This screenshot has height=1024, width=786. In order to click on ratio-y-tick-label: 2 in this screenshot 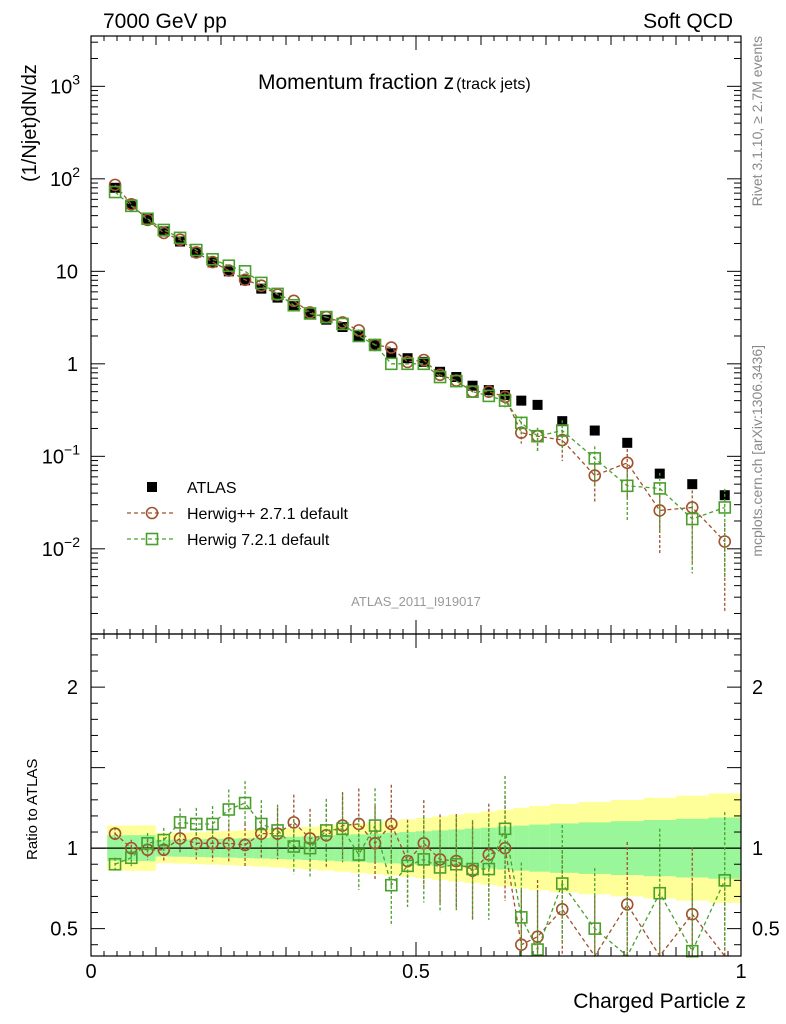, I will do `click(72, 688)`.